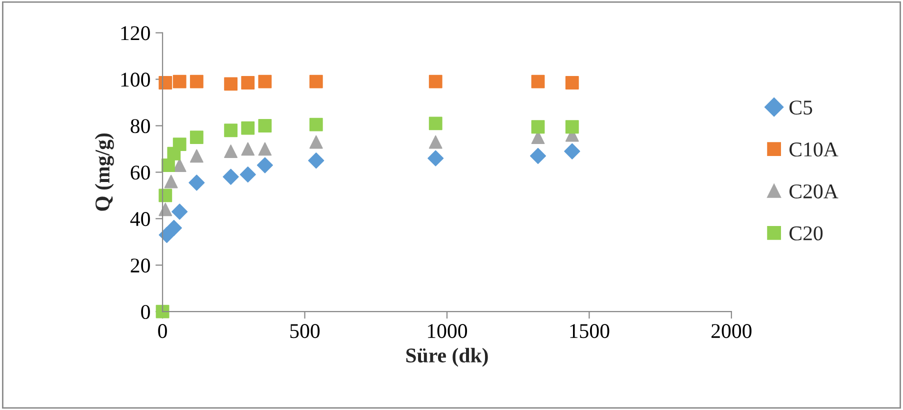 Image resolution: width=903 pixels, height=410 pixels. Describe the element at coordinates (135, 33) in the screenshot. I see `y-tick-label: 120` at that location.